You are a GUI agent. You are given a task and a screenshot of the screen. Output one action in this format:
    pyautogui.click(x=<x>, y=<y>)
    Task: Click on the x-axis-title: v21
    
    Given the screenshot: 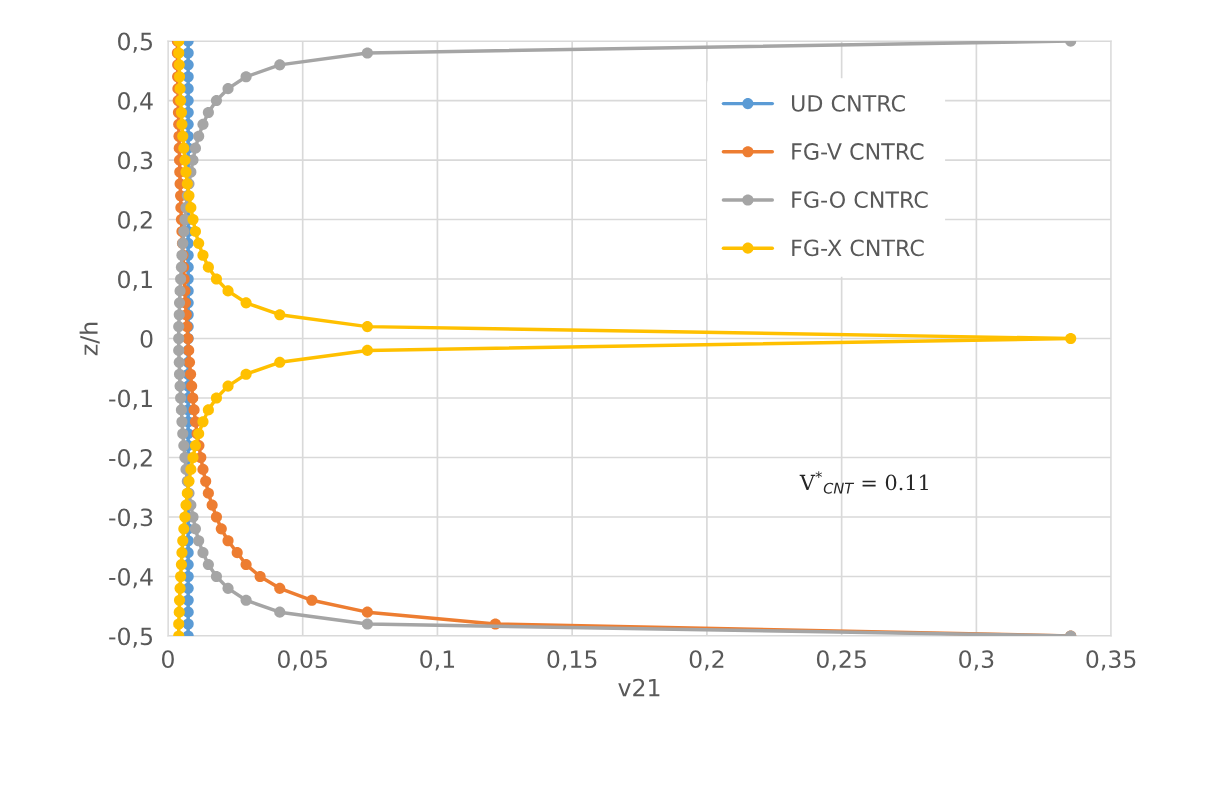 What is the action you would take?
    pyautogui.click(x=639, y=687)
    